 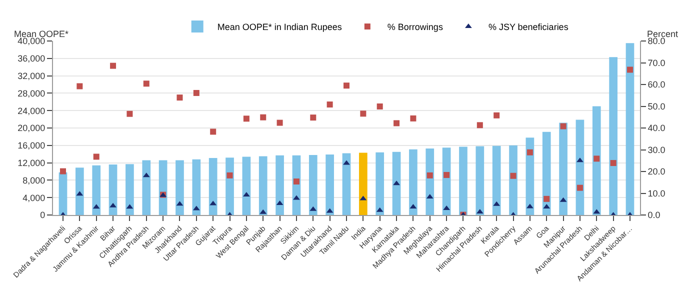 I want to click on y2-tick-label: 40.0, so click(x=657, y=128).